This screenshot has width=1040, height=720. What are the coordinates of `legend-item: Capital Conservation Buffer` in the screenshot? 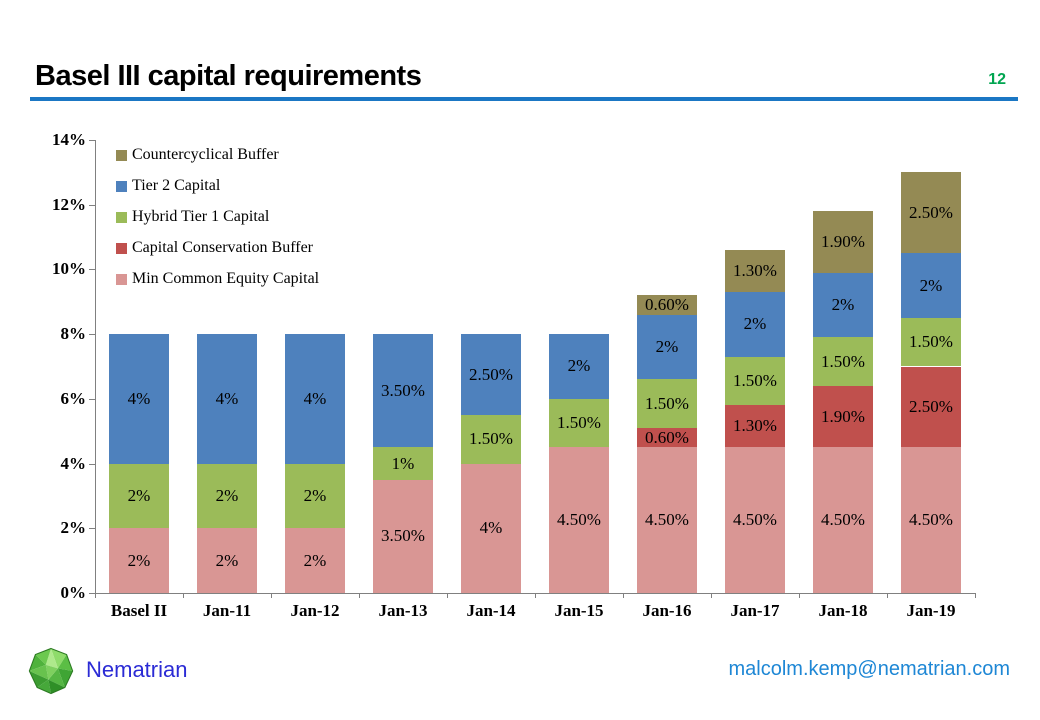 It's located at (217, 248).